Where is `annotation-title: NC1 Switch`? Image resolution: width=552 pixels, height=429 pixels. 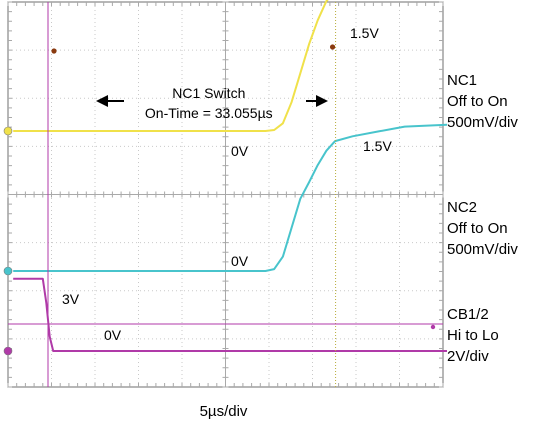
annotation-title: NC1 Switch is located at coordinates (208, 93).